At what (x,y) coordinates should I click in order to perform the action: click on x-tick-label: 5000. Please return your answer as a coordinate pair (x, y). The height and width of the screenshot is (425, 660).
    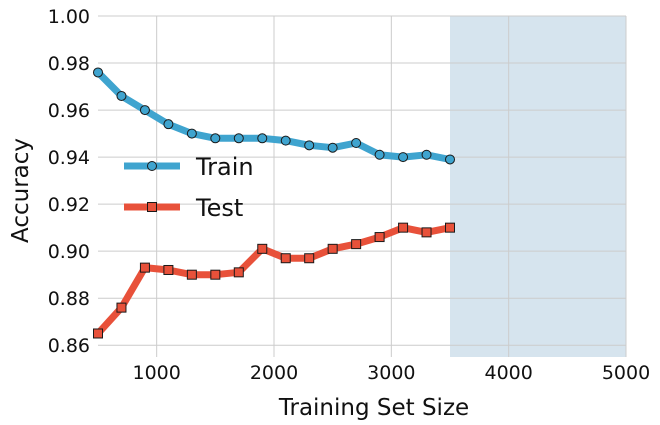
    Looking at the image, I should click on (626, 373).